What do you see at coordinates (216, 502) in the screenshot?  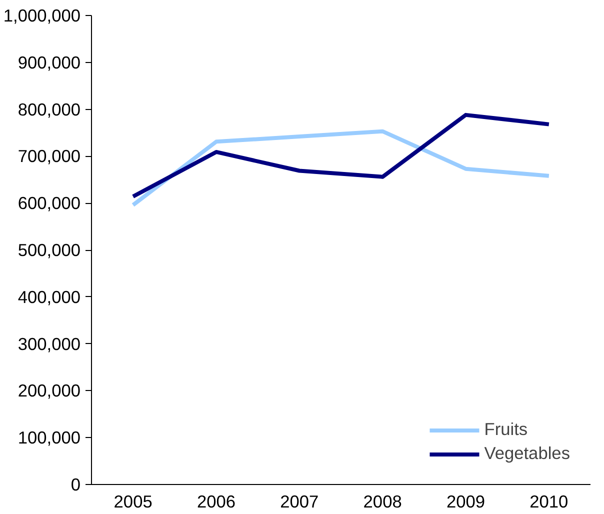 I see `x-tick-label: 2006` at bounding box center [216, 502].